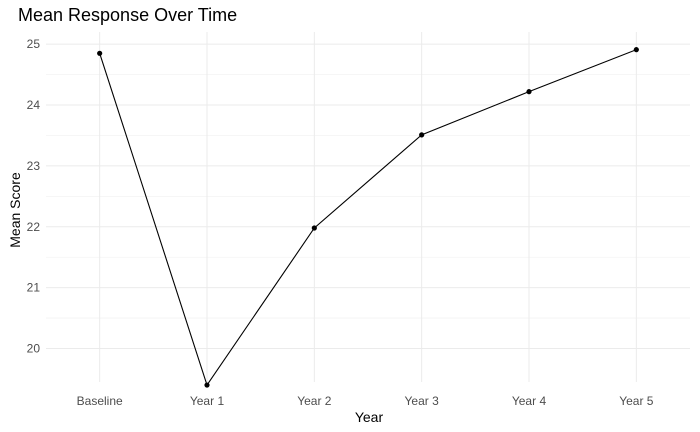 This screenshot has width=700, height=432. Describe the element at coordinates (636, 401) in the screenshot. I see `x-tick-label: Year 5` at that location.